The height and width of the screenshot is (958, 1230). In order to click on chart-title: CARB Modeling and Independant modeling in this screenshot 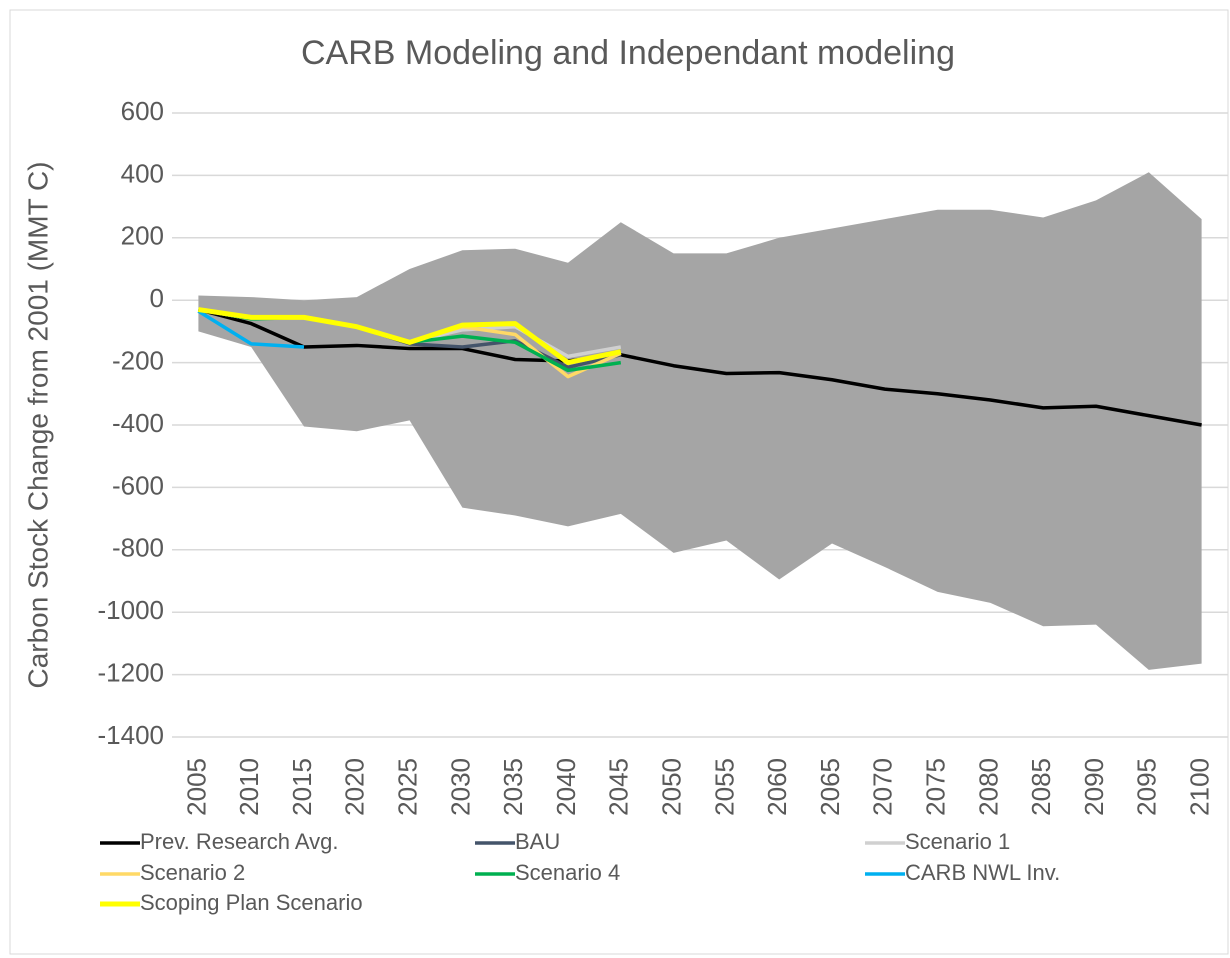, I will do `click(628, 53)`.